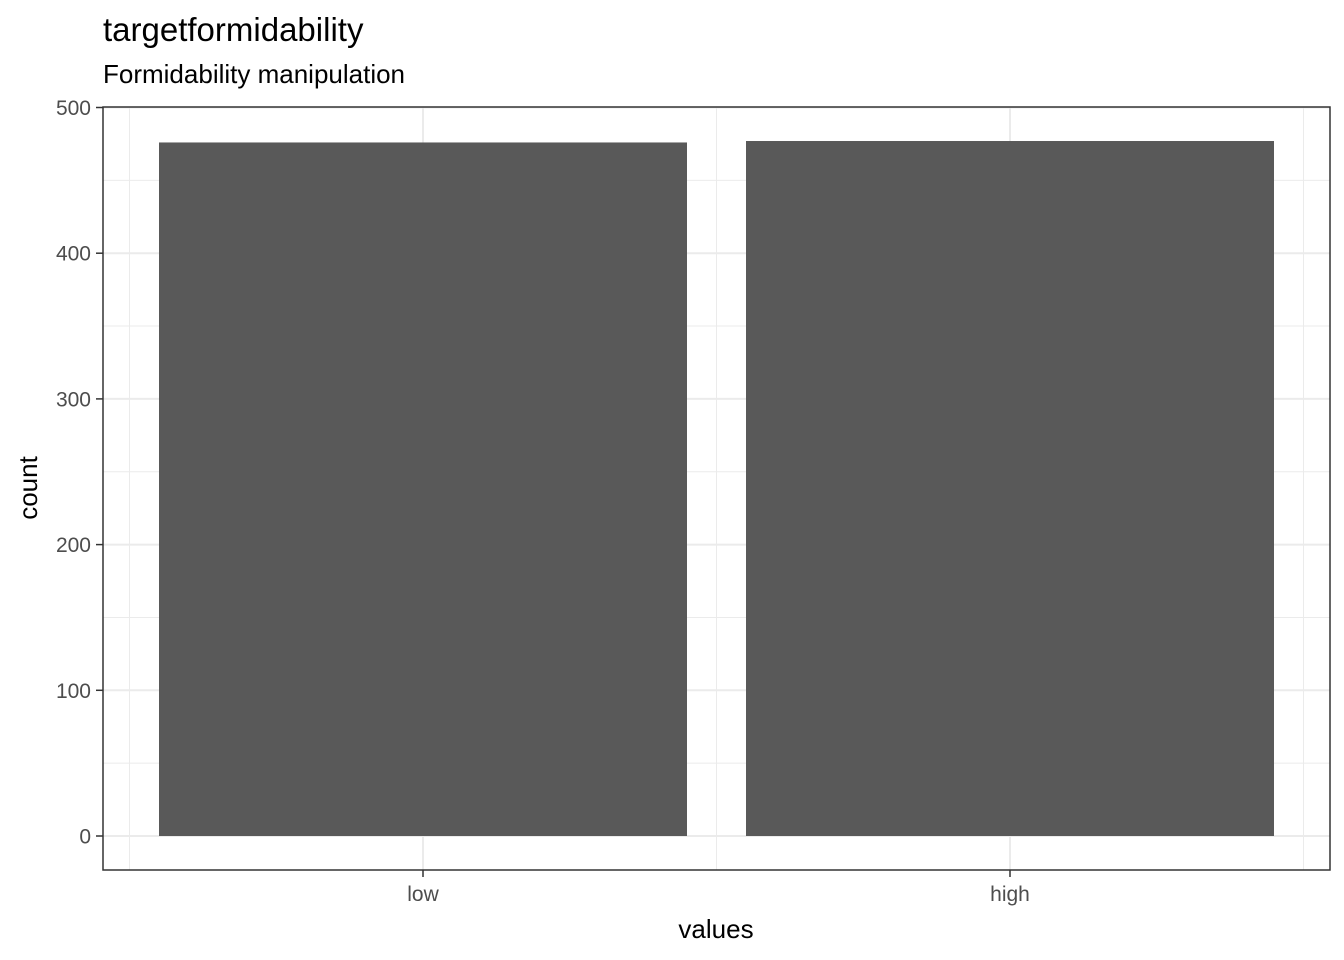 The image size is (1344, 960). Describe the element at coordinates (233, 29) in the screenshot. I see `chart-title: targetformidability` at that location.